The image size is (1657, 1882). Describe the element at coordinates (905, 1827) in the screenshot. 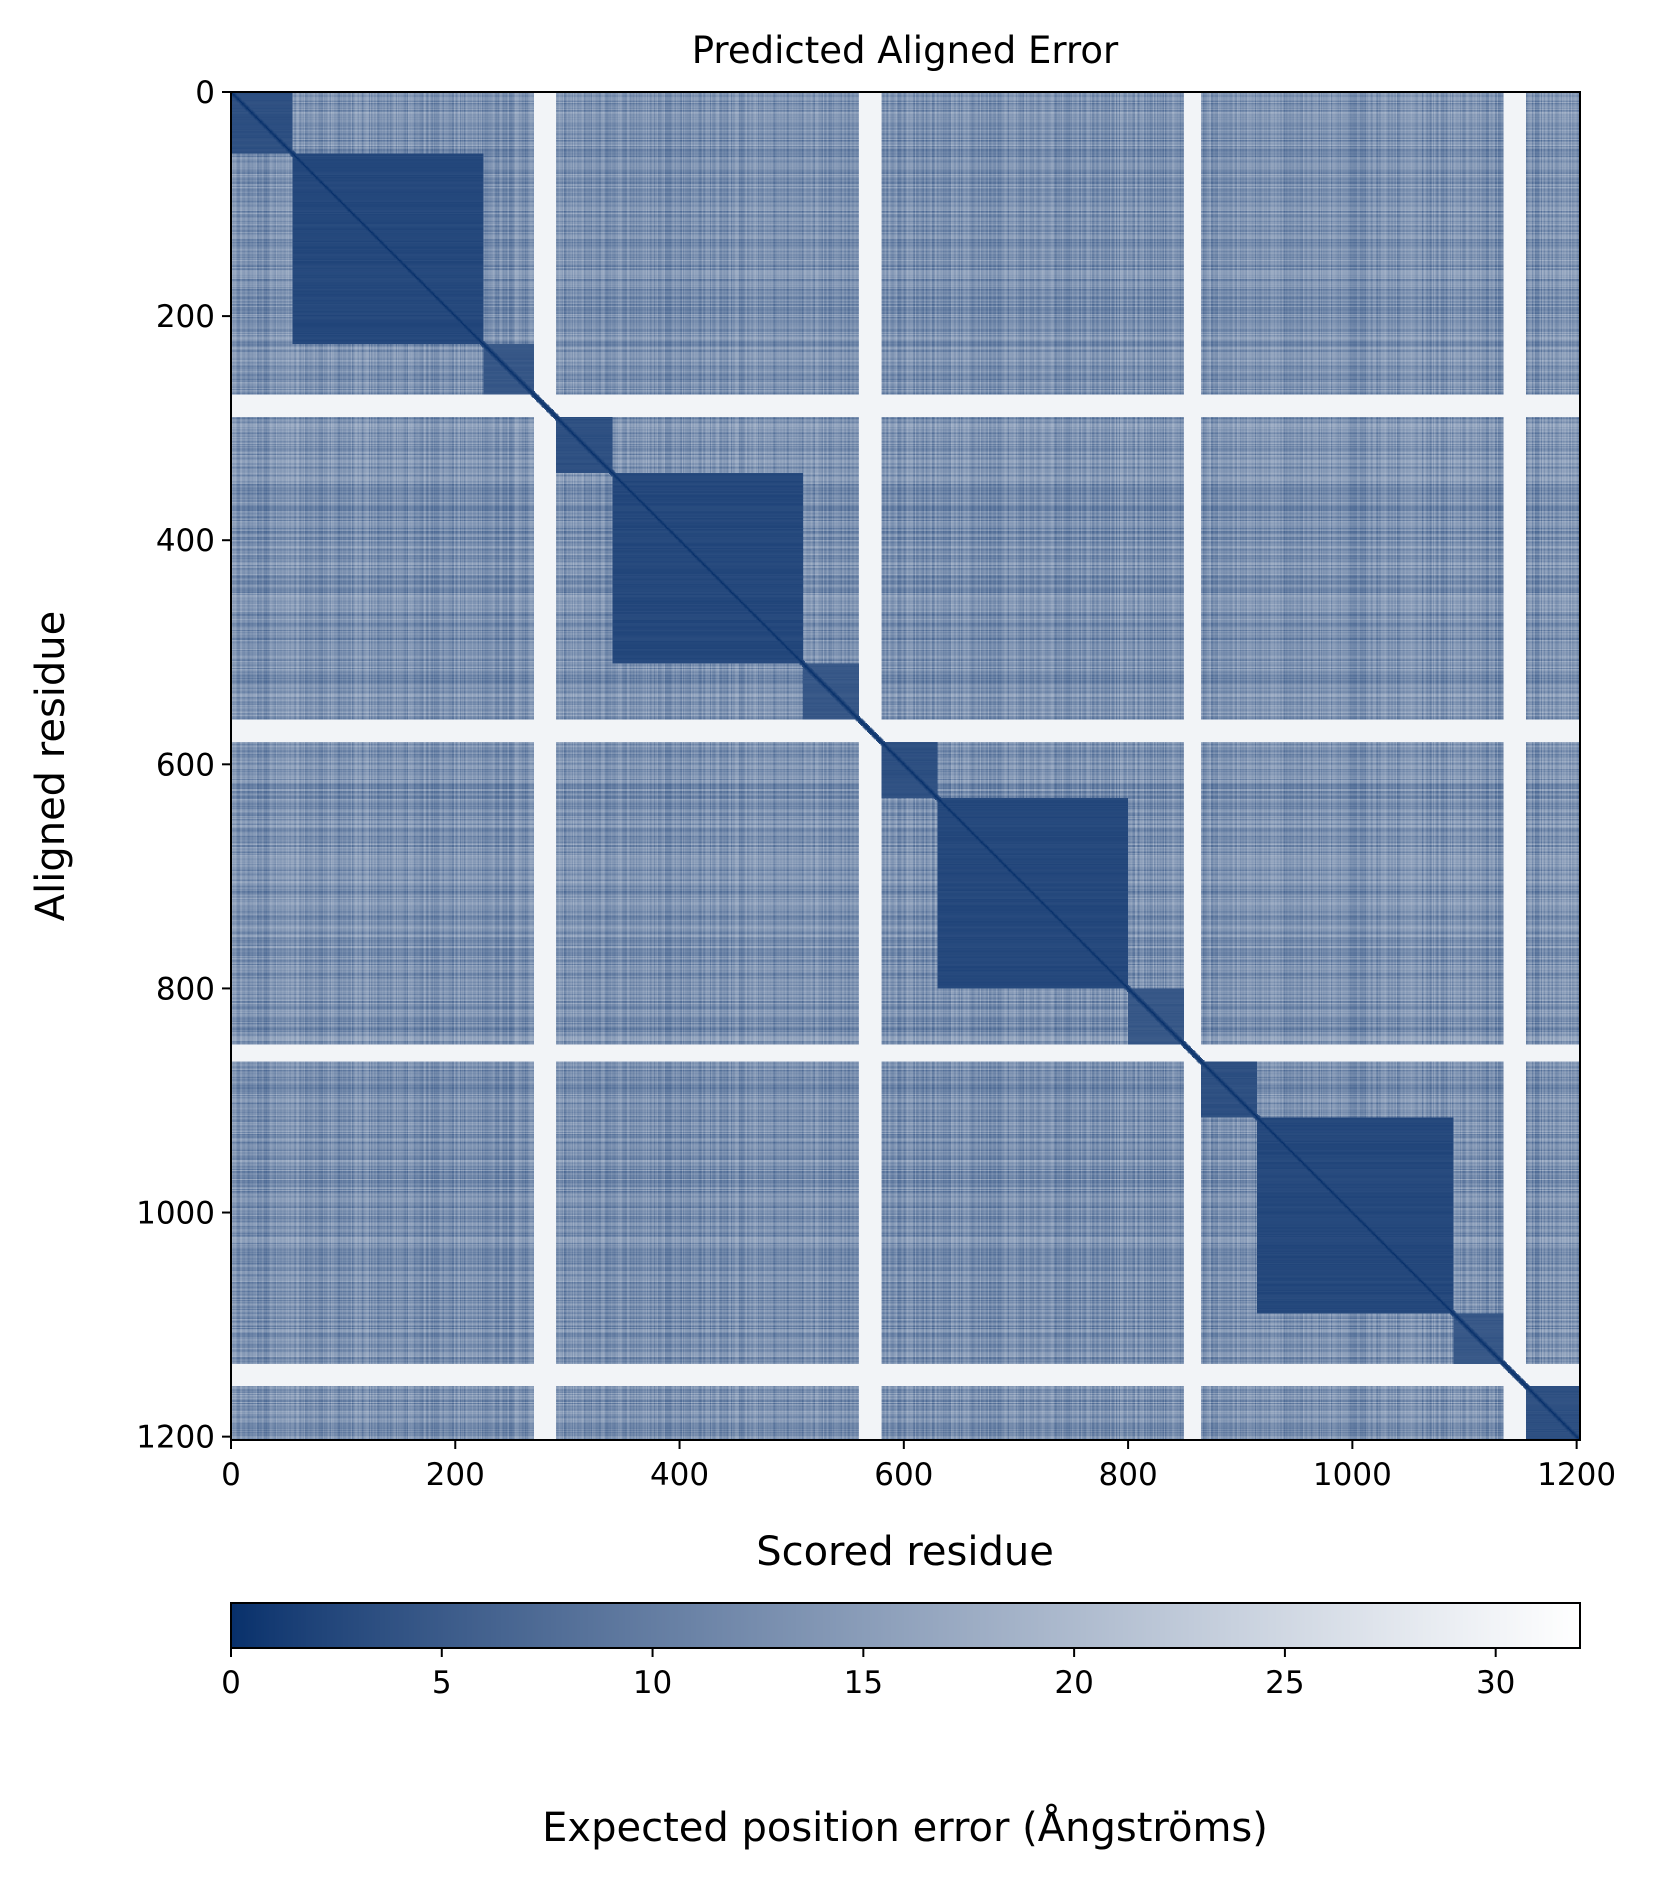

I see `colorbar-label: Expected position error (Ångströms)` at that location.